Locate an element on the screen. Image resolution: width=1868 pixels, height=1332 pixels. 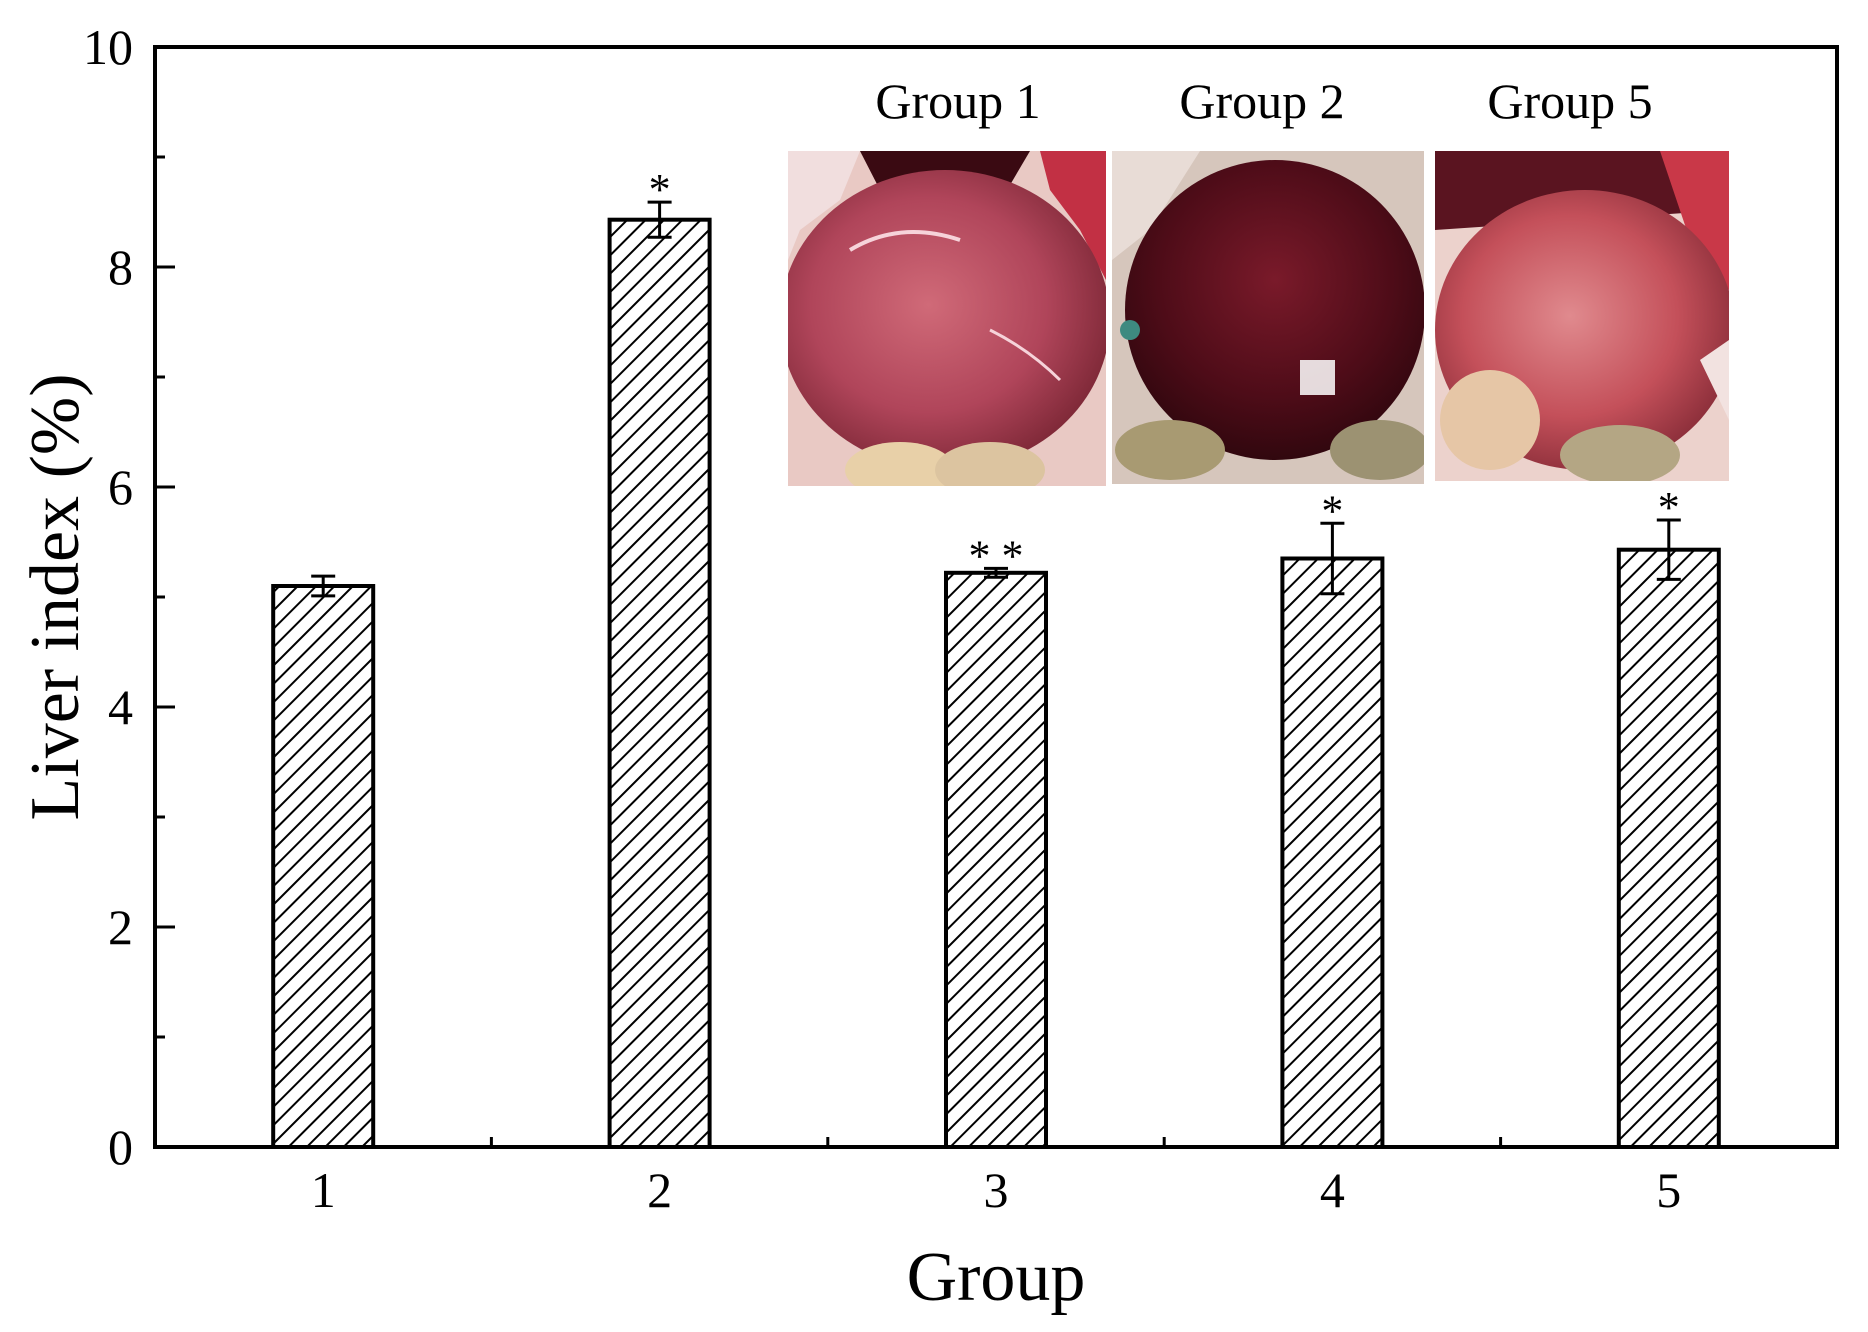
y-tick-label: 2 is located at coordinates (120, 927).